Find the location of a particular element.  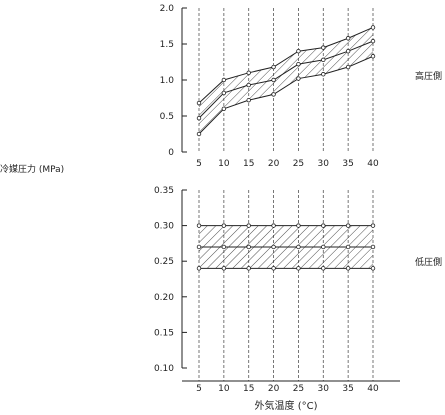

y-tick-label: 0.20 is located at coordinates (164, 298).